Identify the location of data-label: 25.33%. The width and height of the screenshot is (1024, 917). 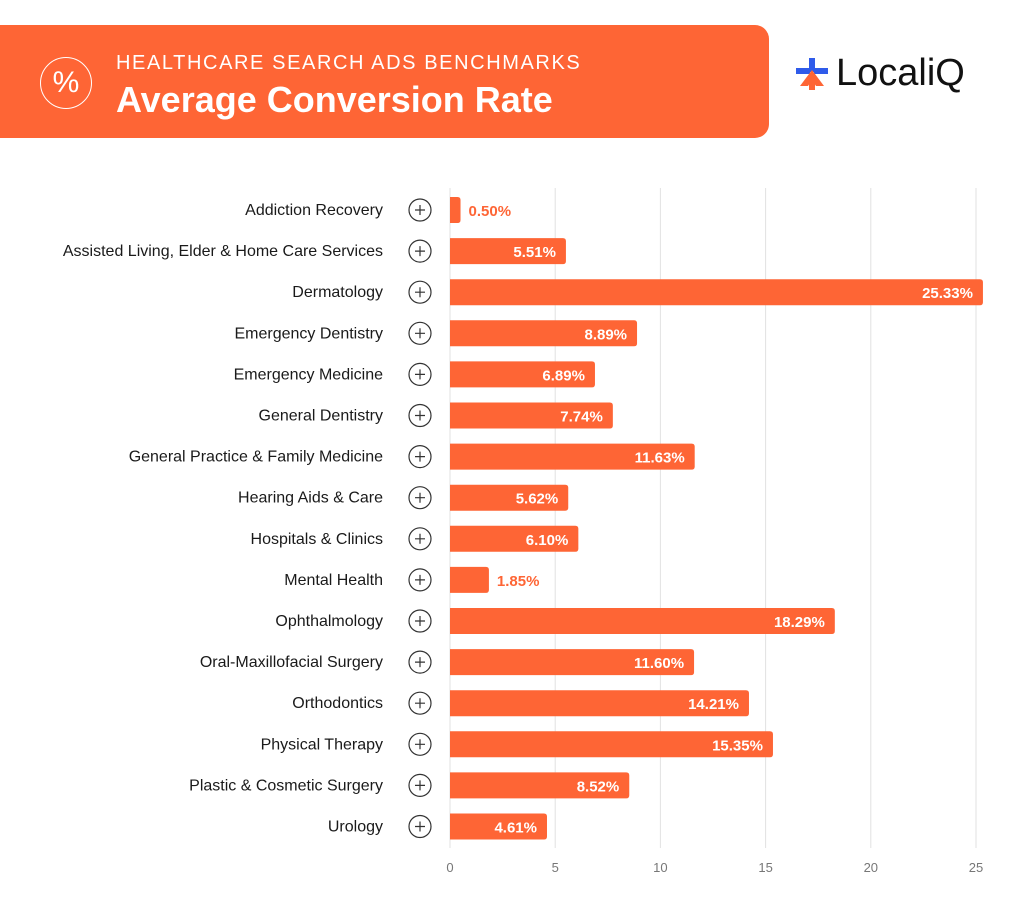
(947, 293).